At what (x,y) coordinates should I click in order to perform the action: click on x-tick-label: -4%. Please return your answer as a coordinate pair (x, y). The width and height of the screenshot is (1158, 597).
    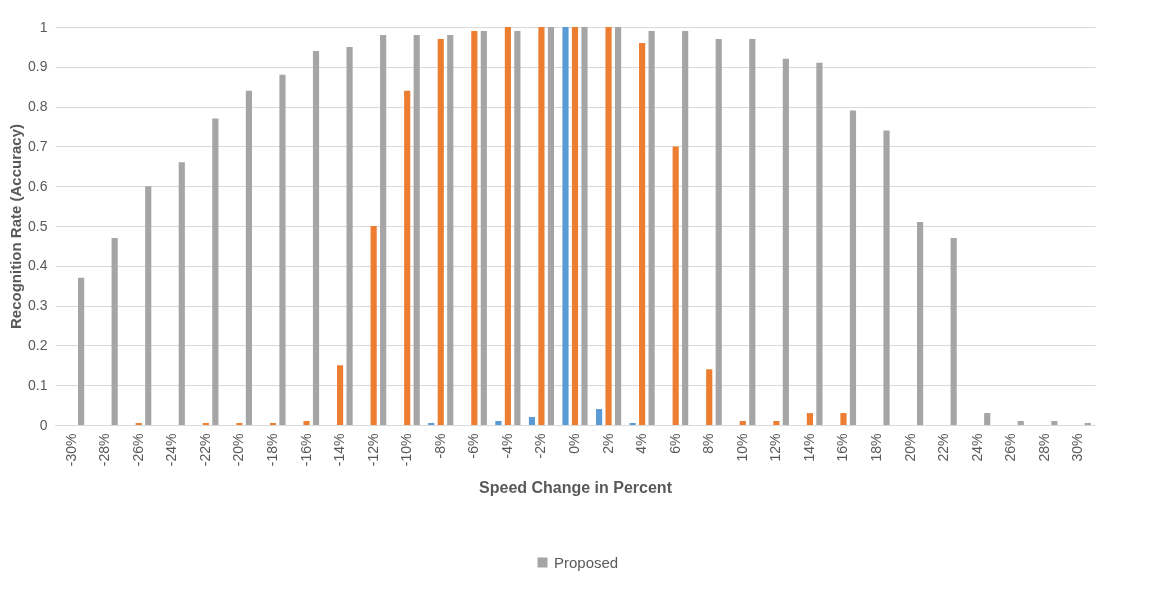
    Looking at the image, I should click on (506, 446).